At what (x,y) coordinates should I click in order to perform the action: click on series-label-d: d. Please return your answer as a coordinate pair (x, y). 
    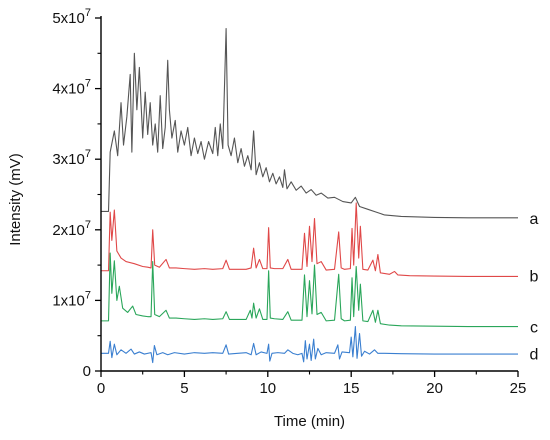
    Looking at the image, I should click on (534, 354).